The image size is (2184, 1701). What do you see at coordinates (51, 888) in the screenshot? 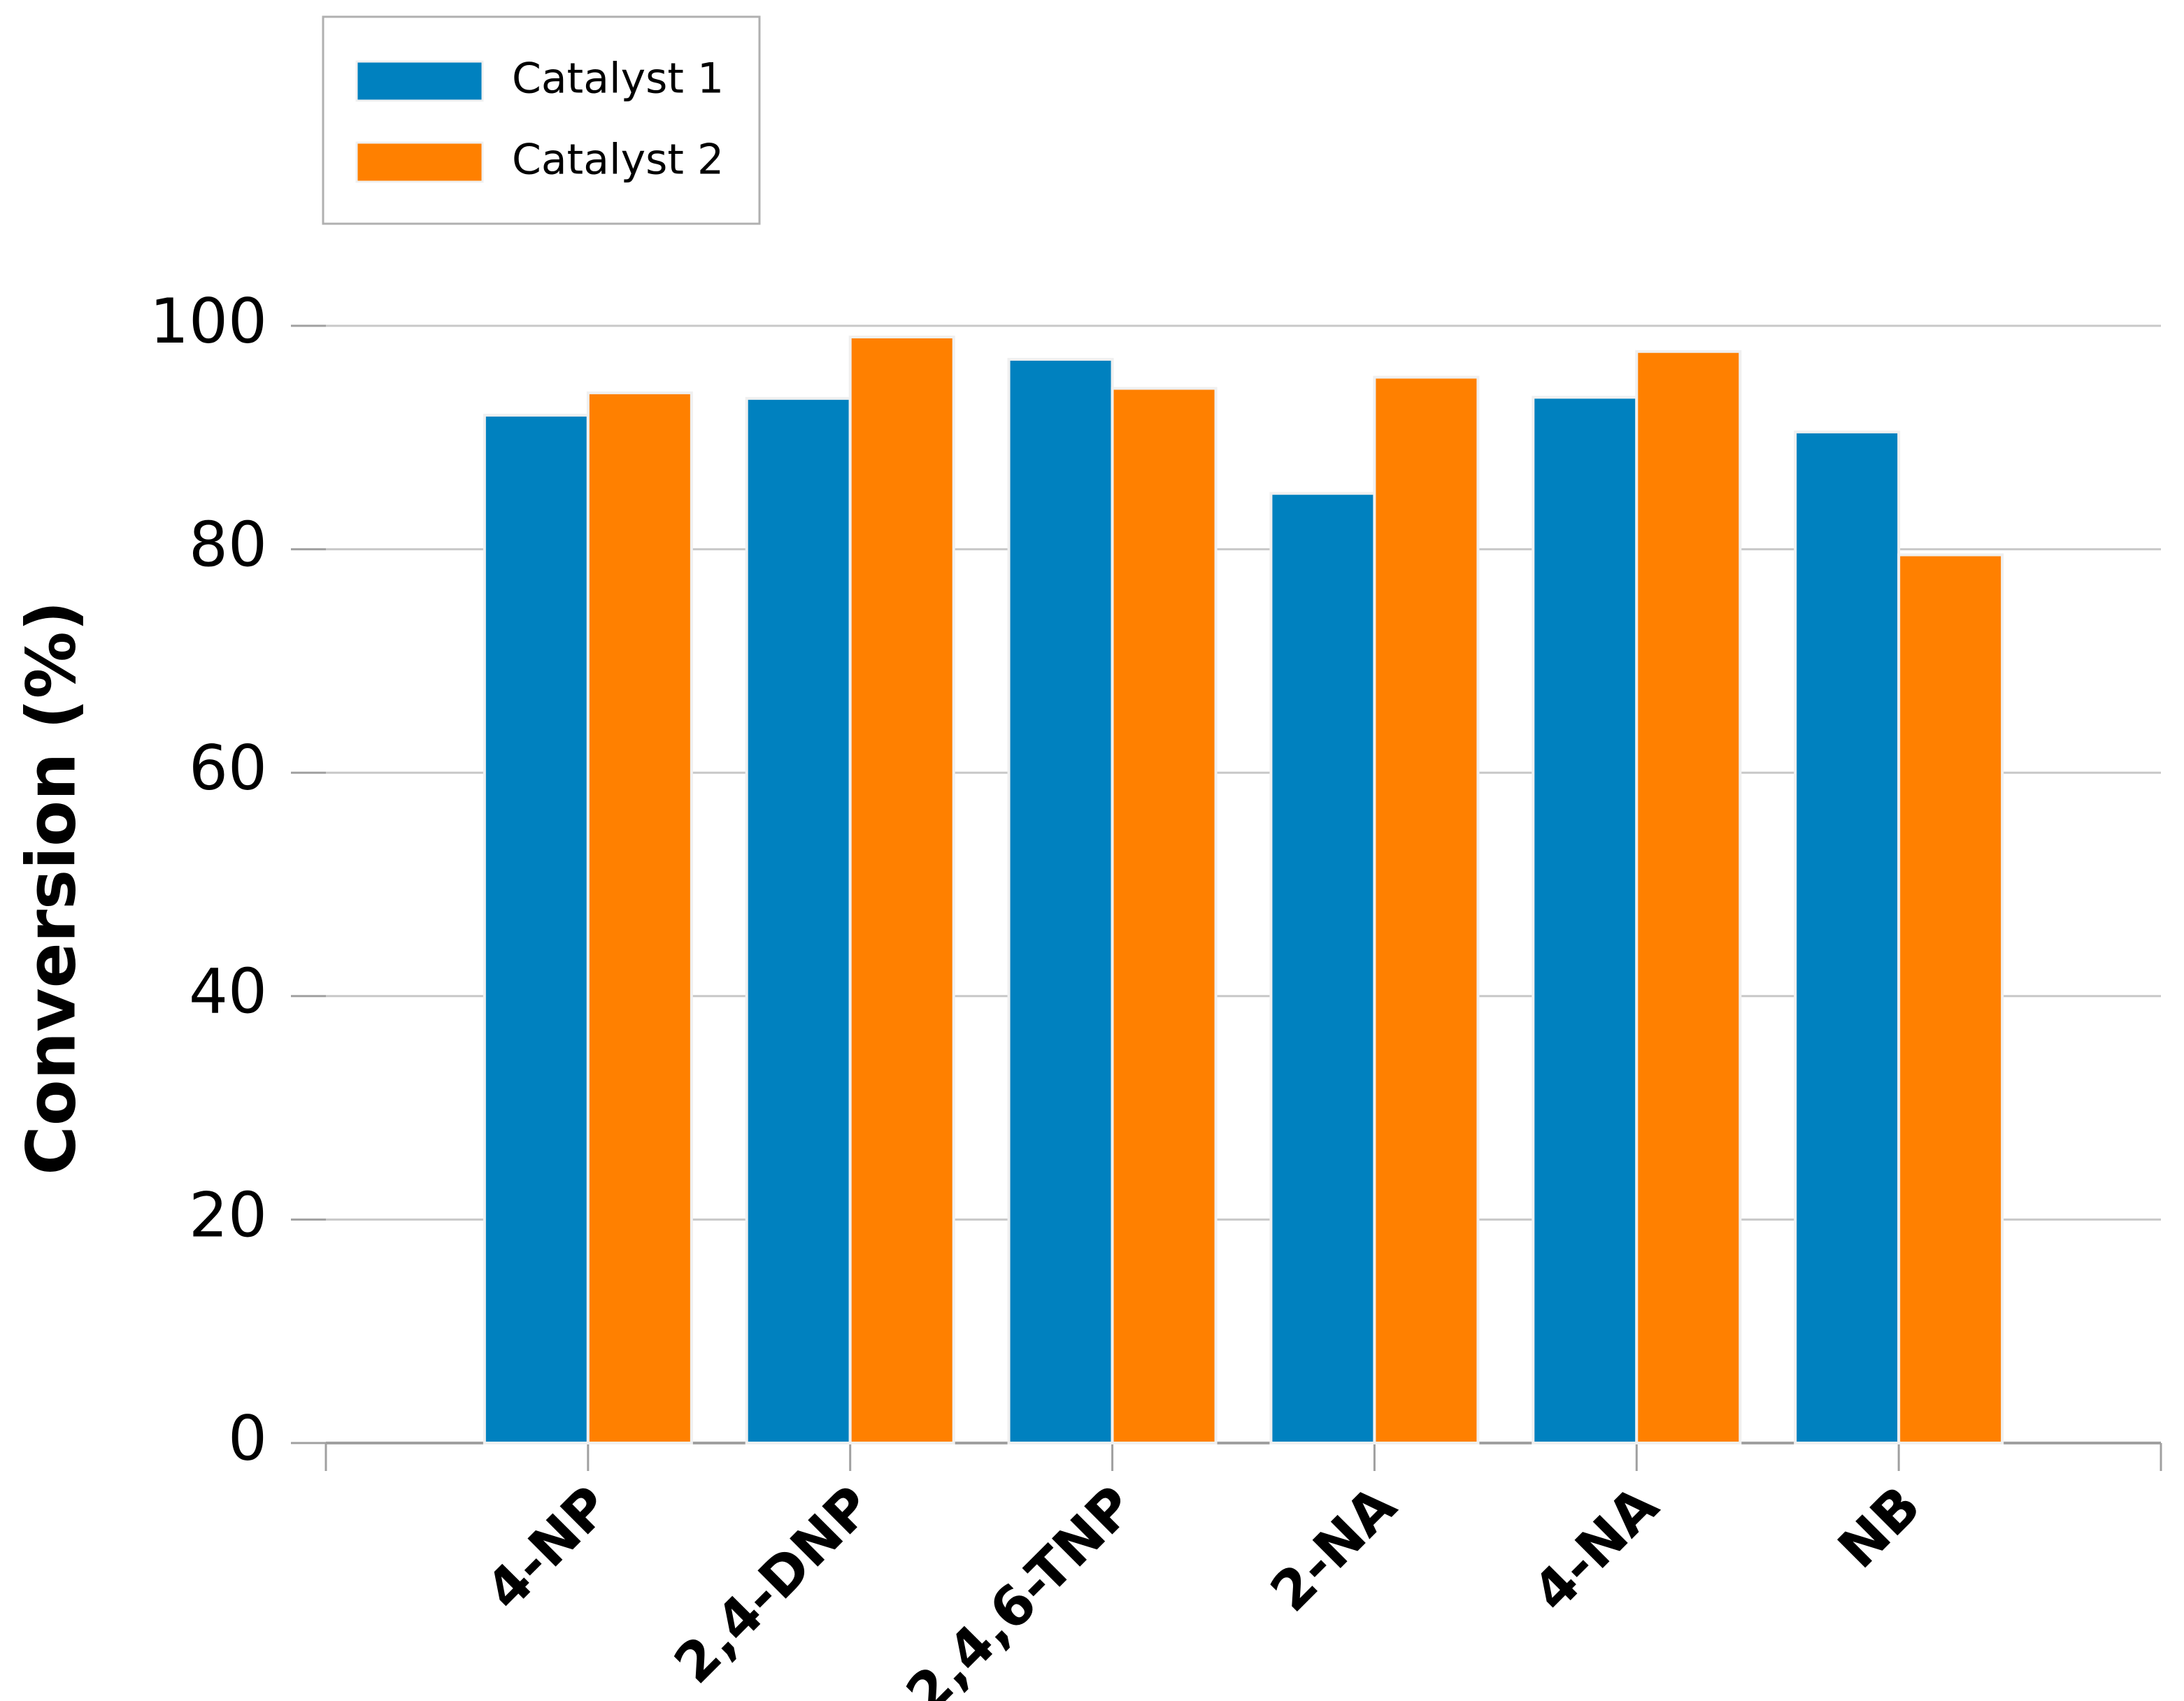
I see `y-axis-title: Conversion (%)` at bounding box center [51, 888].